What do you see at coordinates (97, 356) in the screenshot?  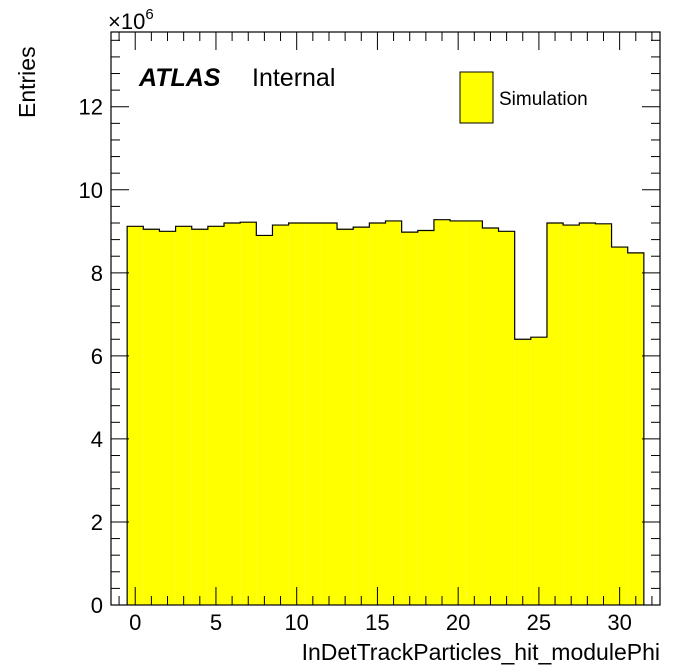 I see `y-tick-label: 6` at bounding box center [97, 356].